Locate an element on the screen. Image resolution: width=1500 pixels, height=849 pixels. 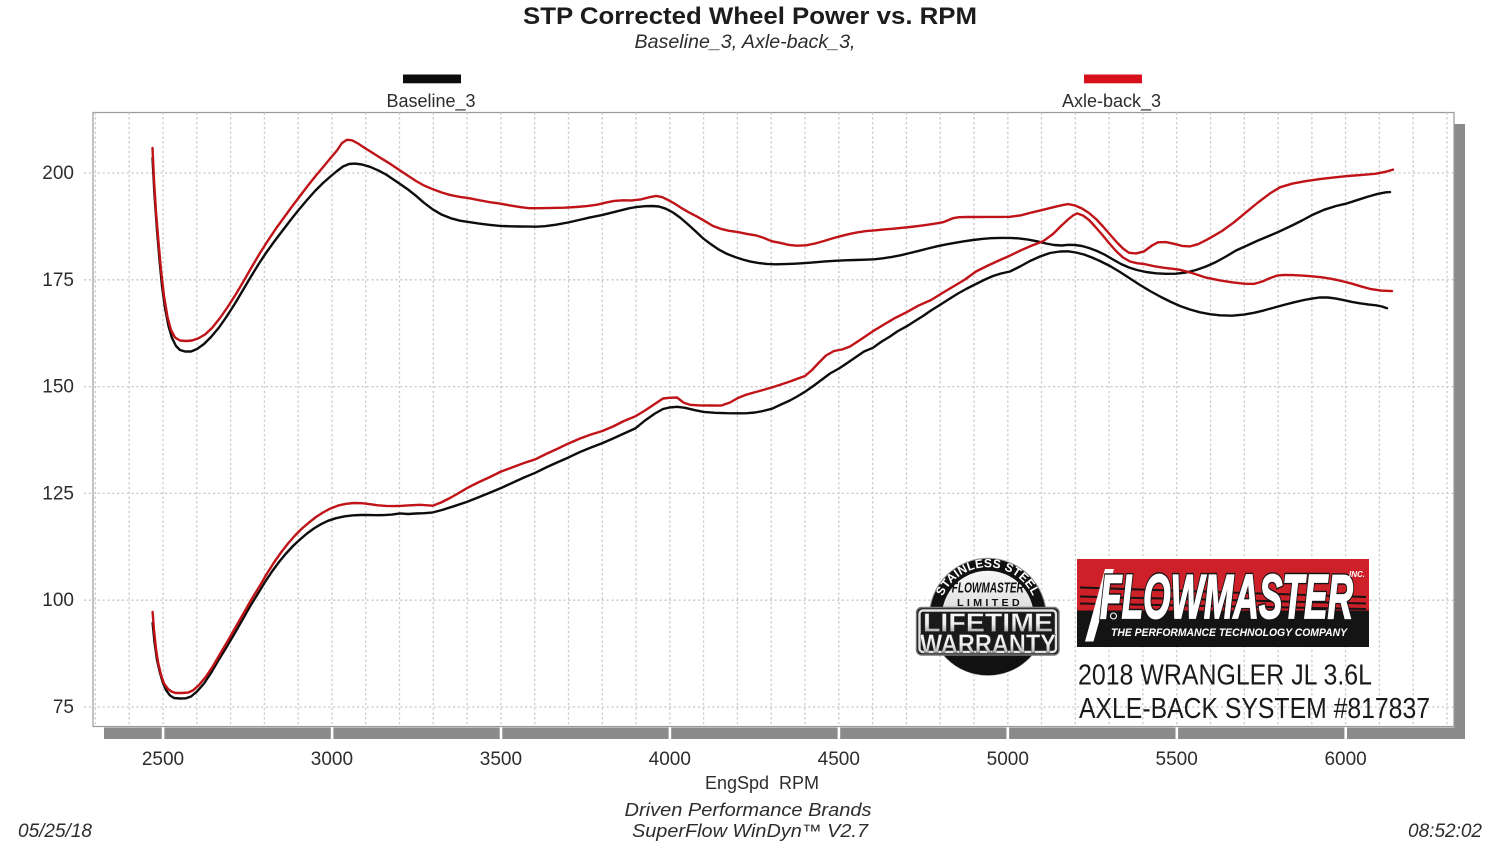
svg-text: 05/25/18 is located at coordinates (55, 831).